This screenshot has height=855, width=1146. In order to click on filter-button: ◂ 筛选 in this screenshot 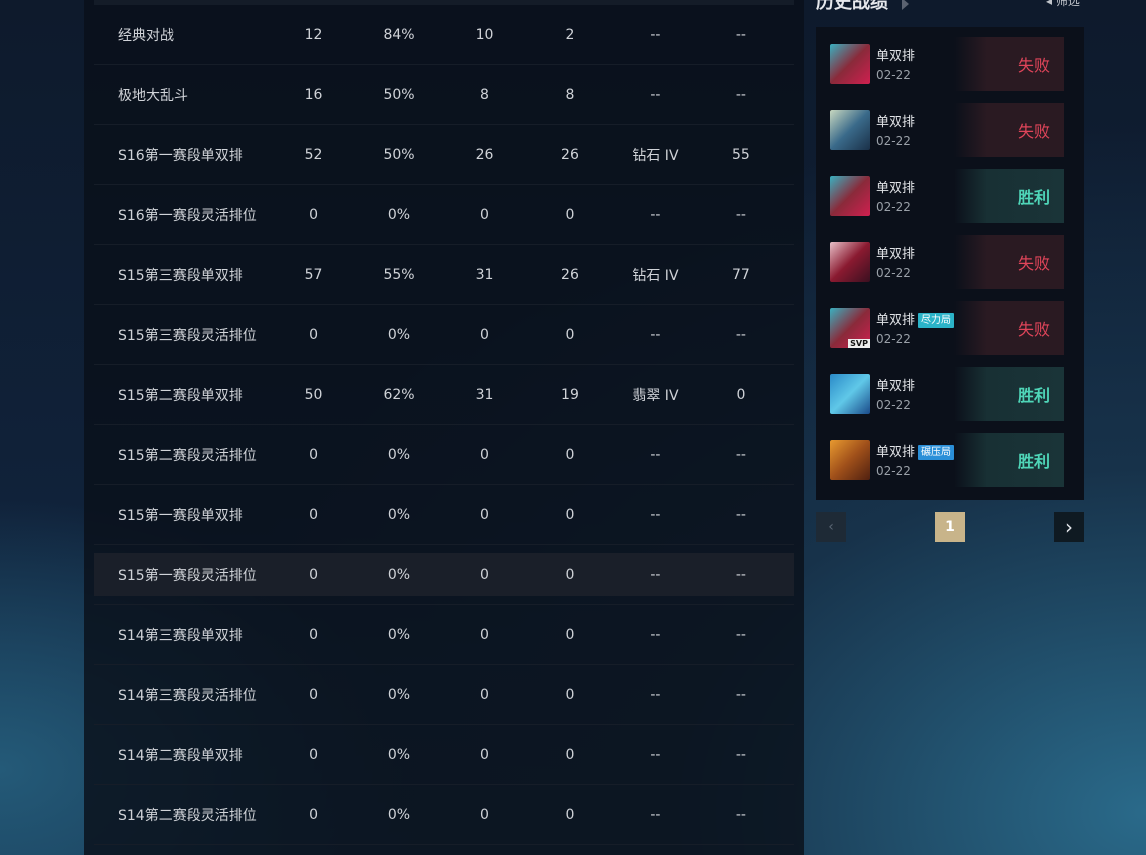, I will do `click(1063, 4)`.